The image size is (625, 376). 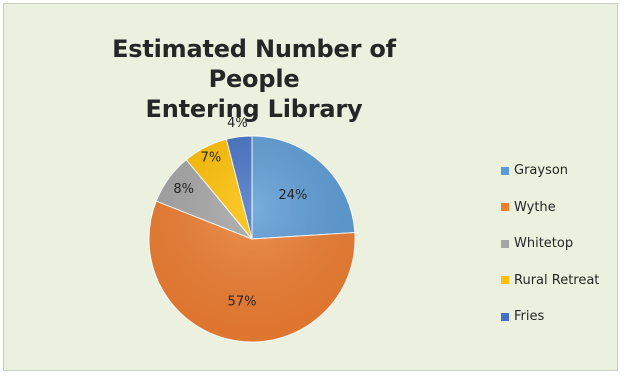 I want to click on legend-label-wythe: Wythe, so click(x=535, y=207).